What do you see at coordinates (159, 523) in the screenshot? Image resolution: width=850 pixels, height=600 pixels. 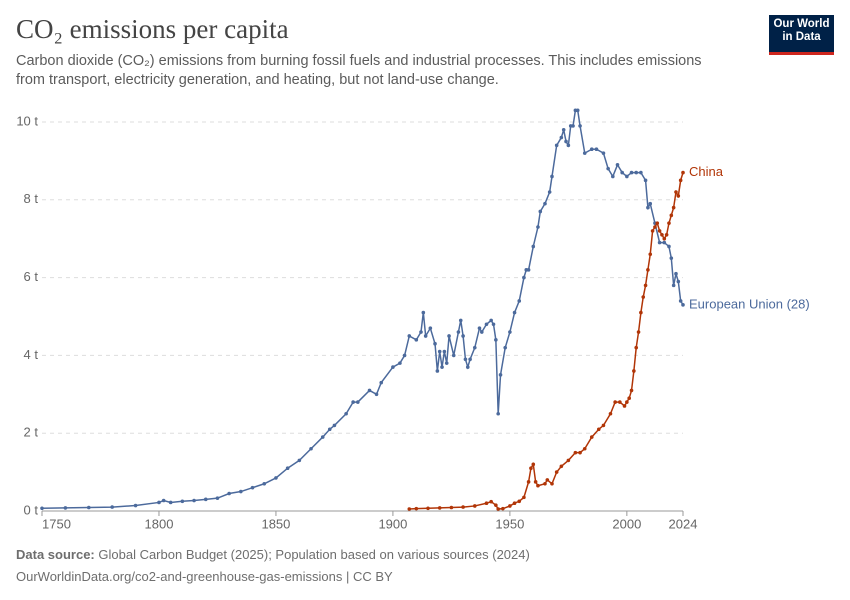 I see `x-tick-label: 1800` at bounding box center [159, 523].